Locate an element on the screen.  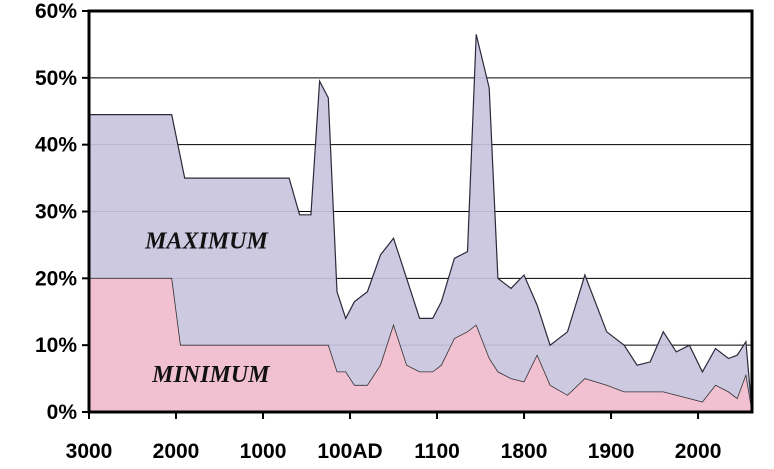
x-tick-label: 3000 is located at coordinates (89, 451).